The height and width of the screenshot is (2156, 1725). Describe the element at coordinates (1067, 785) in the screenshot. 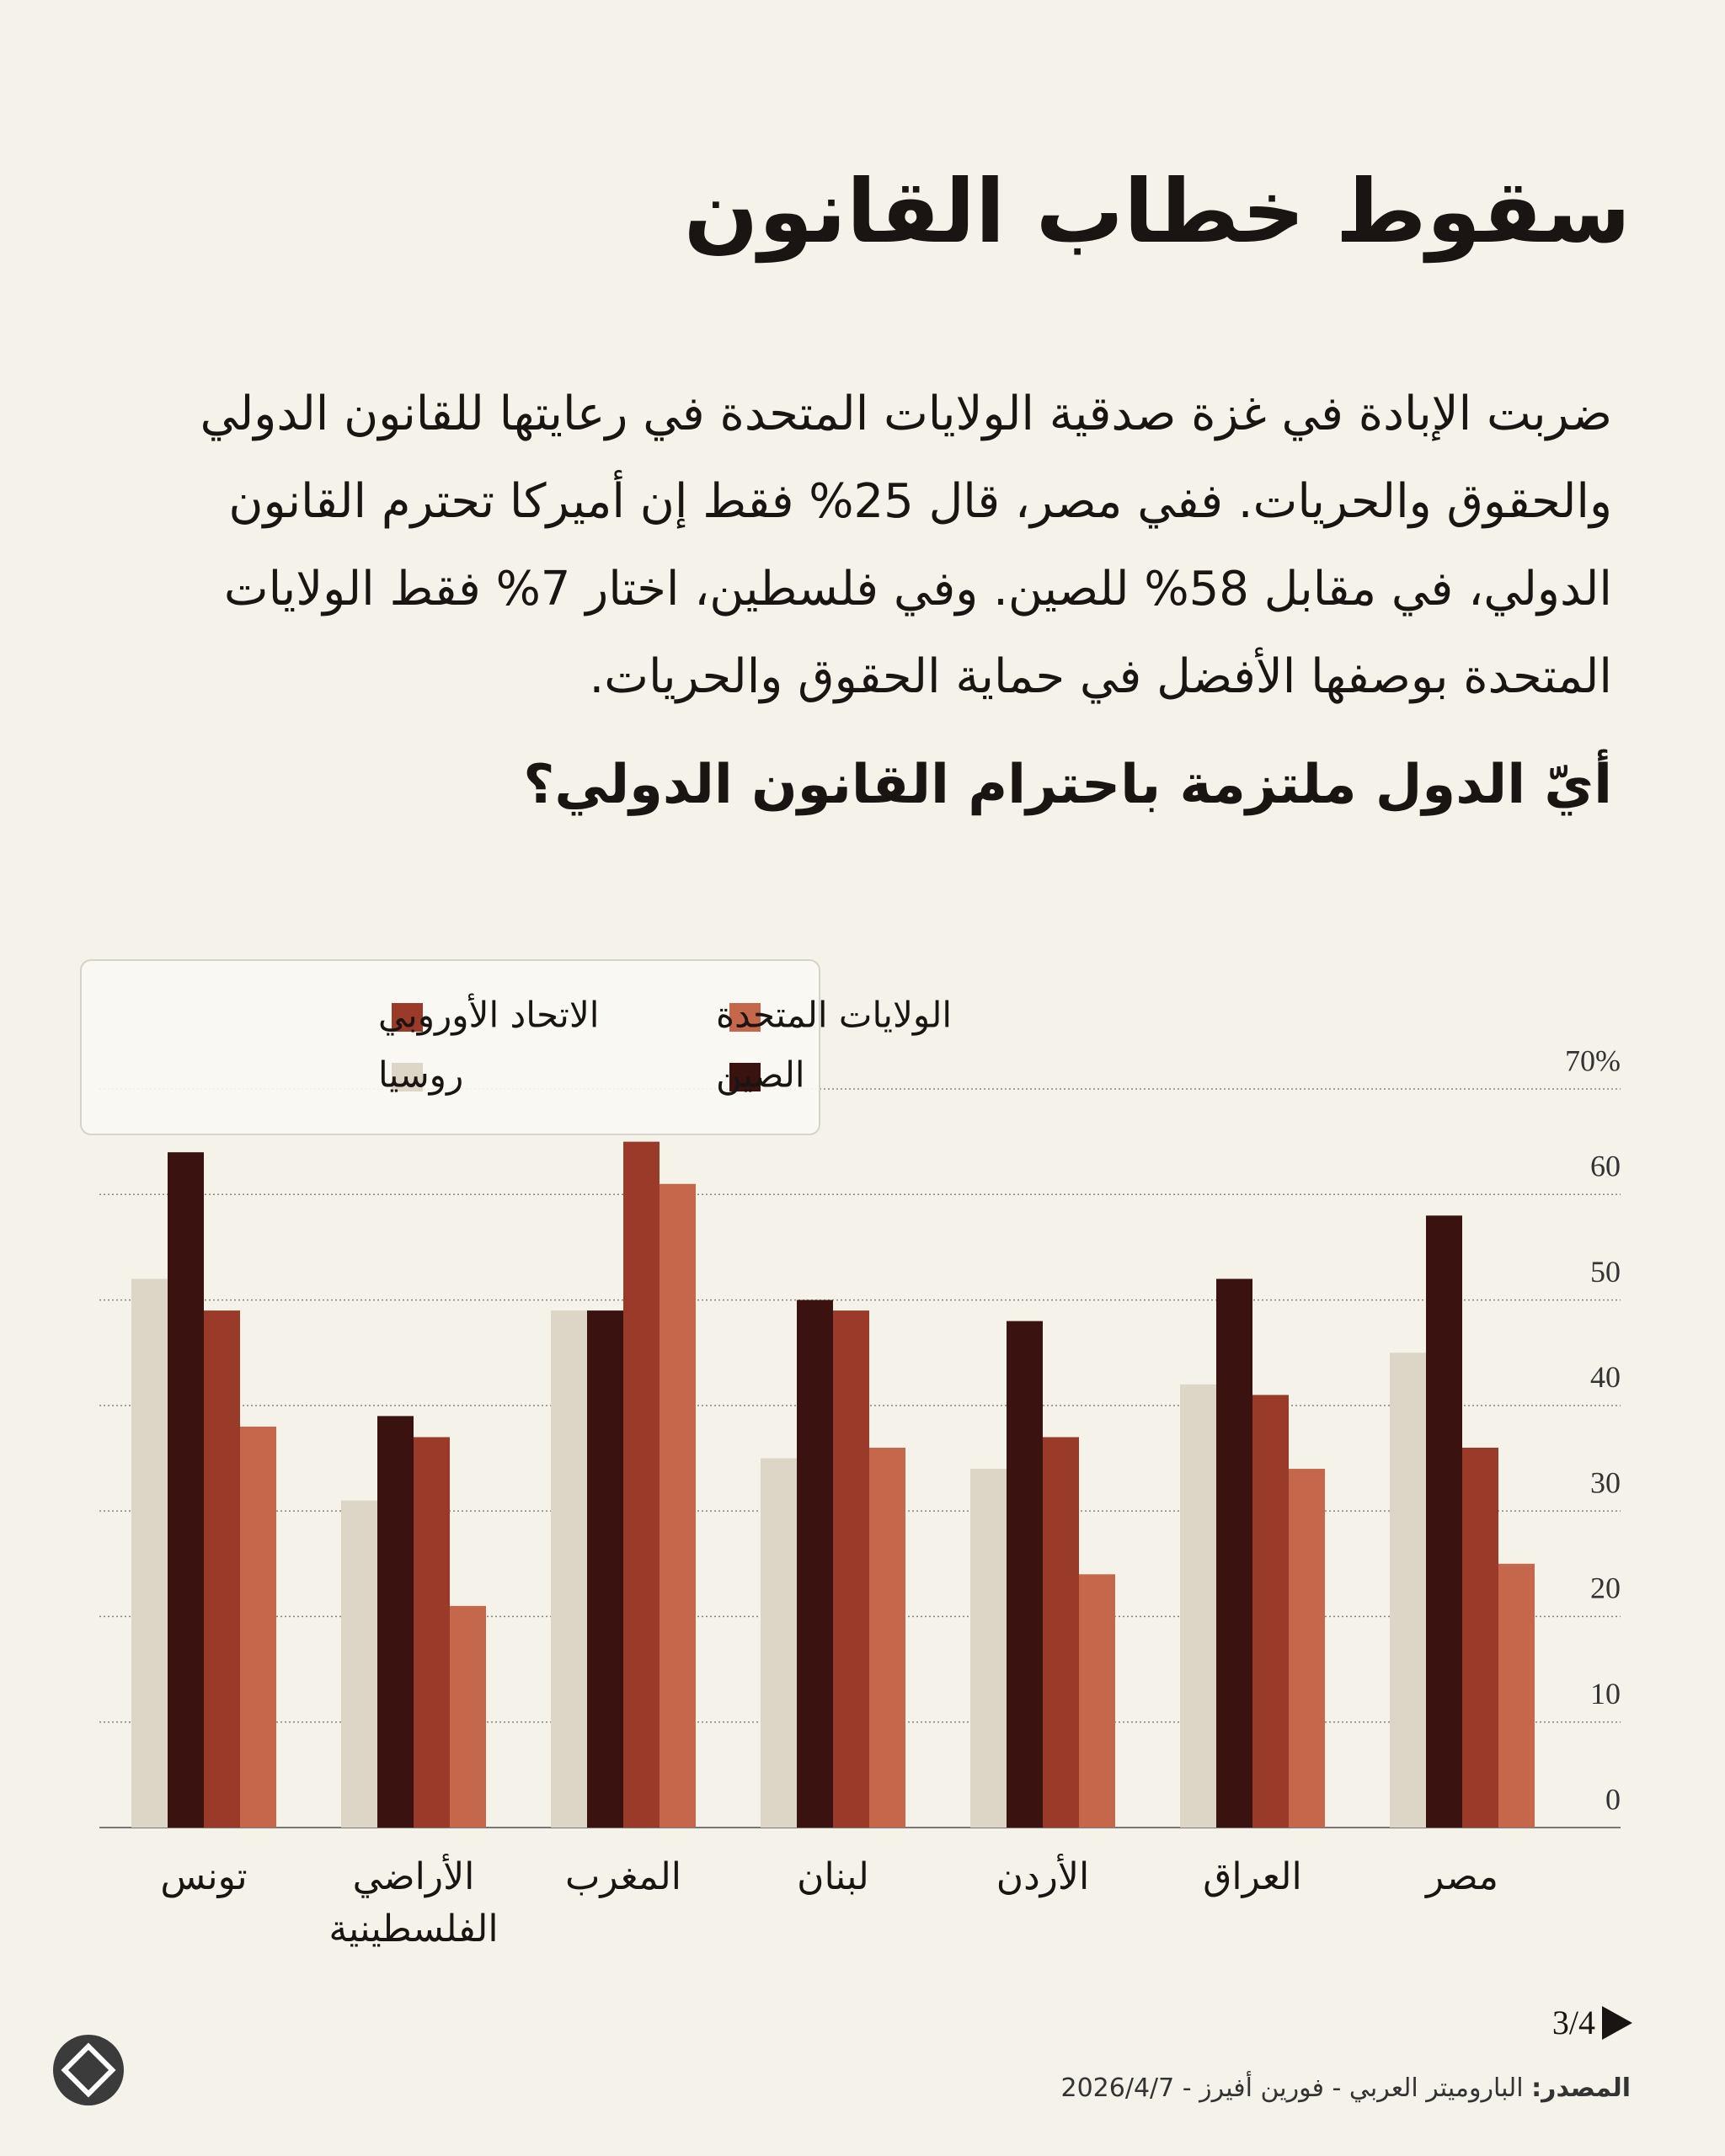

I see `subtitle: أيّ الدول ملتزمة باحترام القانون الدولي؟` at that location.